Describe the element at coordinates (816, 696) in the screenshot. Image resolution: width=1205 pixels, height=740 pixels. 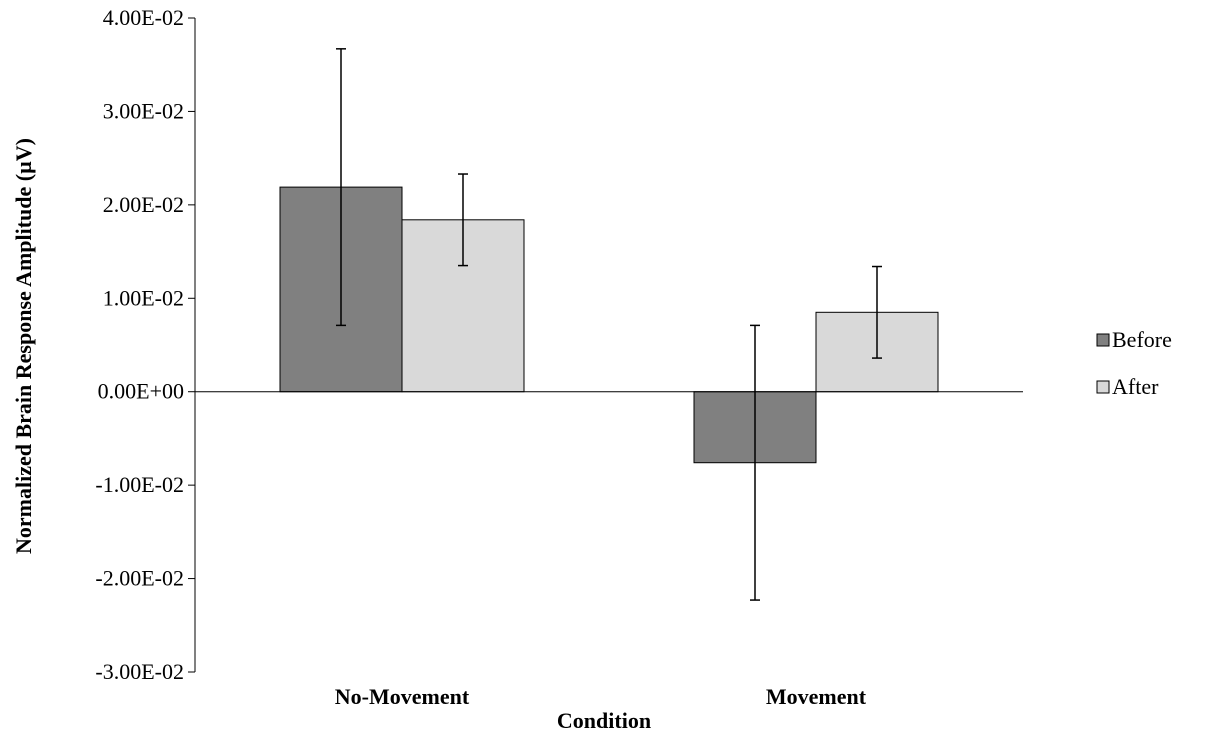
I see `x-category-label: Movement` at that location.